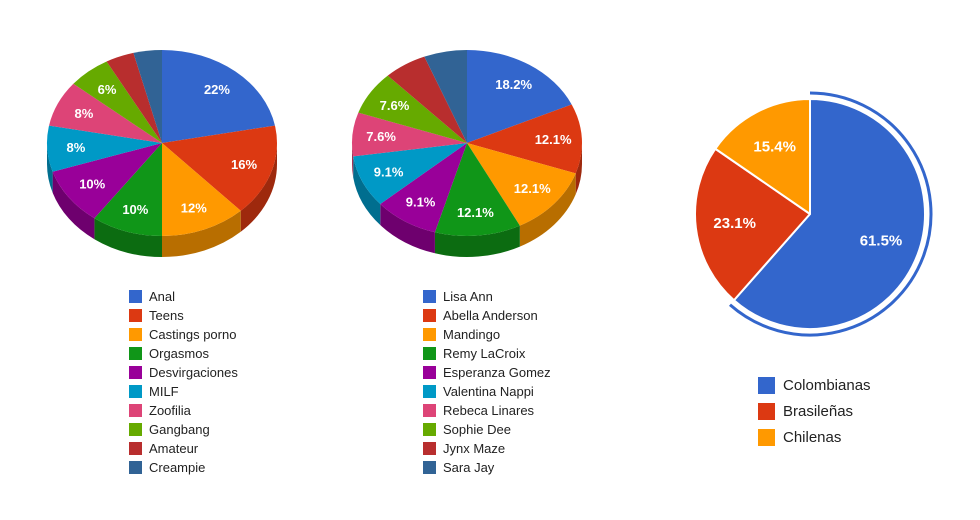 The width and height of the screenshot is (980, 520). I want to click on legend-item: Lisa Ann, so click(487, 296).